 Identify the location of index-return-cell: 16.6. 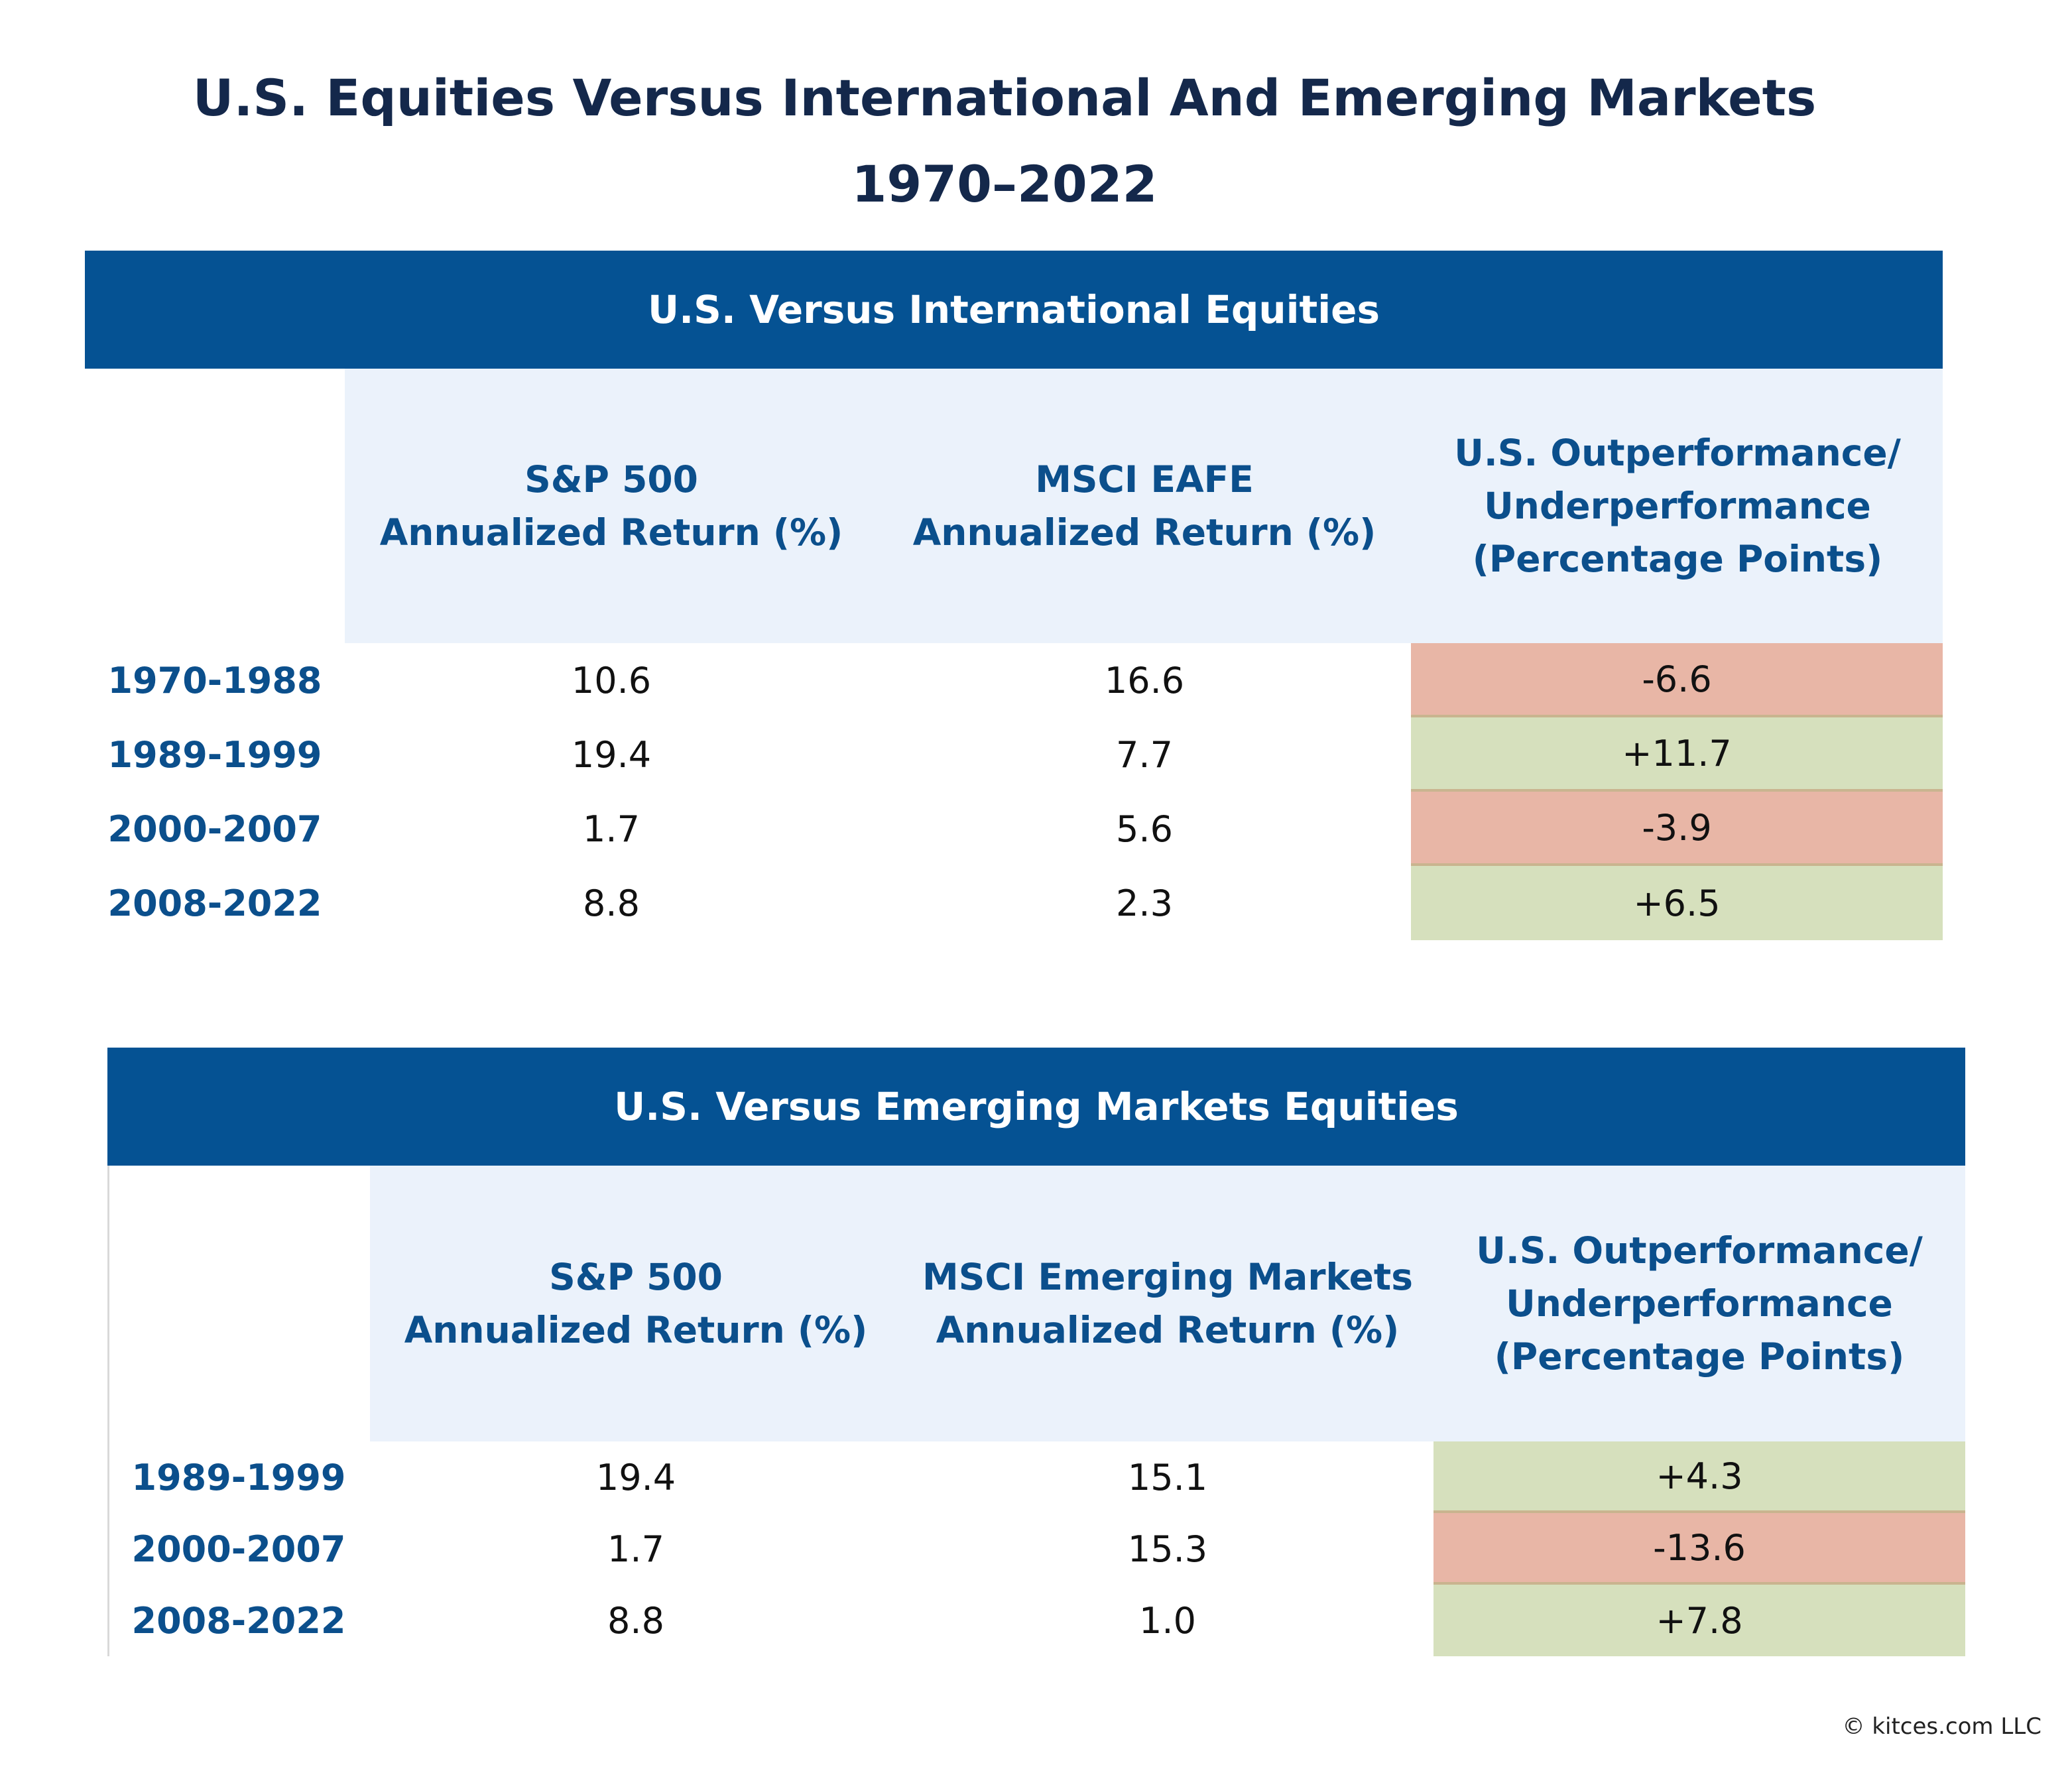
(1144, 680).